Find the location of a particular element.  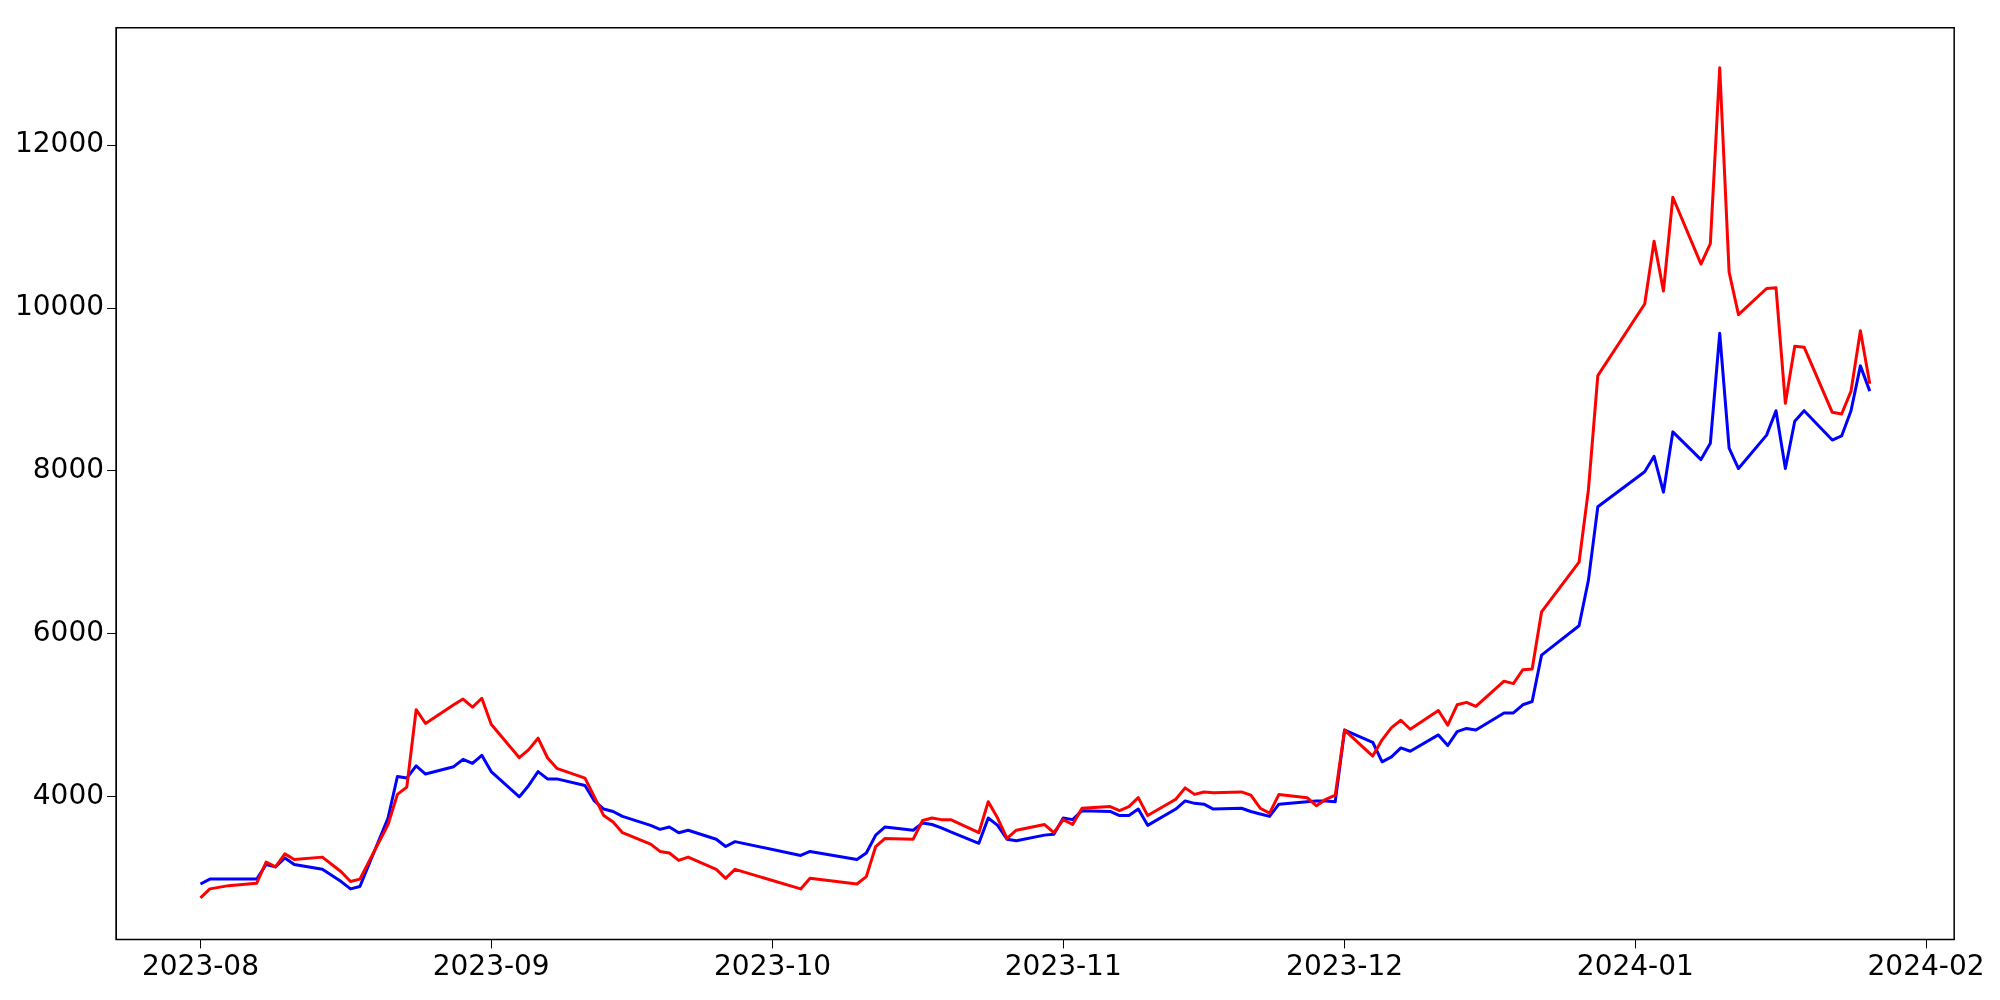

x-tick-label: 2024-02 is located at coordinates (1926, 966).